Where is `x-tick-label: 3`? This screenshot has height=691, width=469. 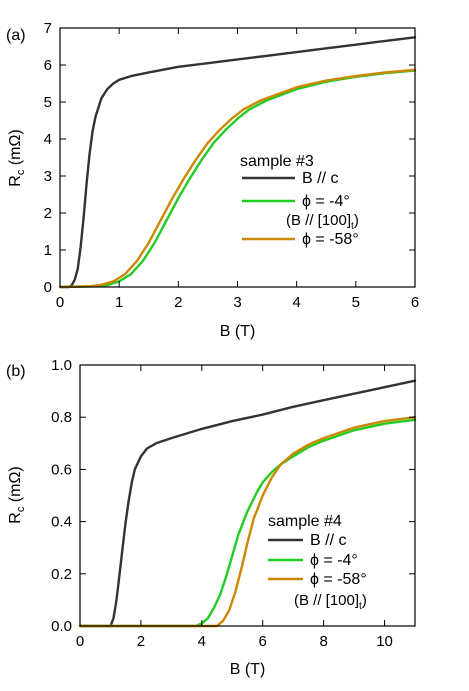 x-tick-label: 3 is located at coordinates (237, 302).